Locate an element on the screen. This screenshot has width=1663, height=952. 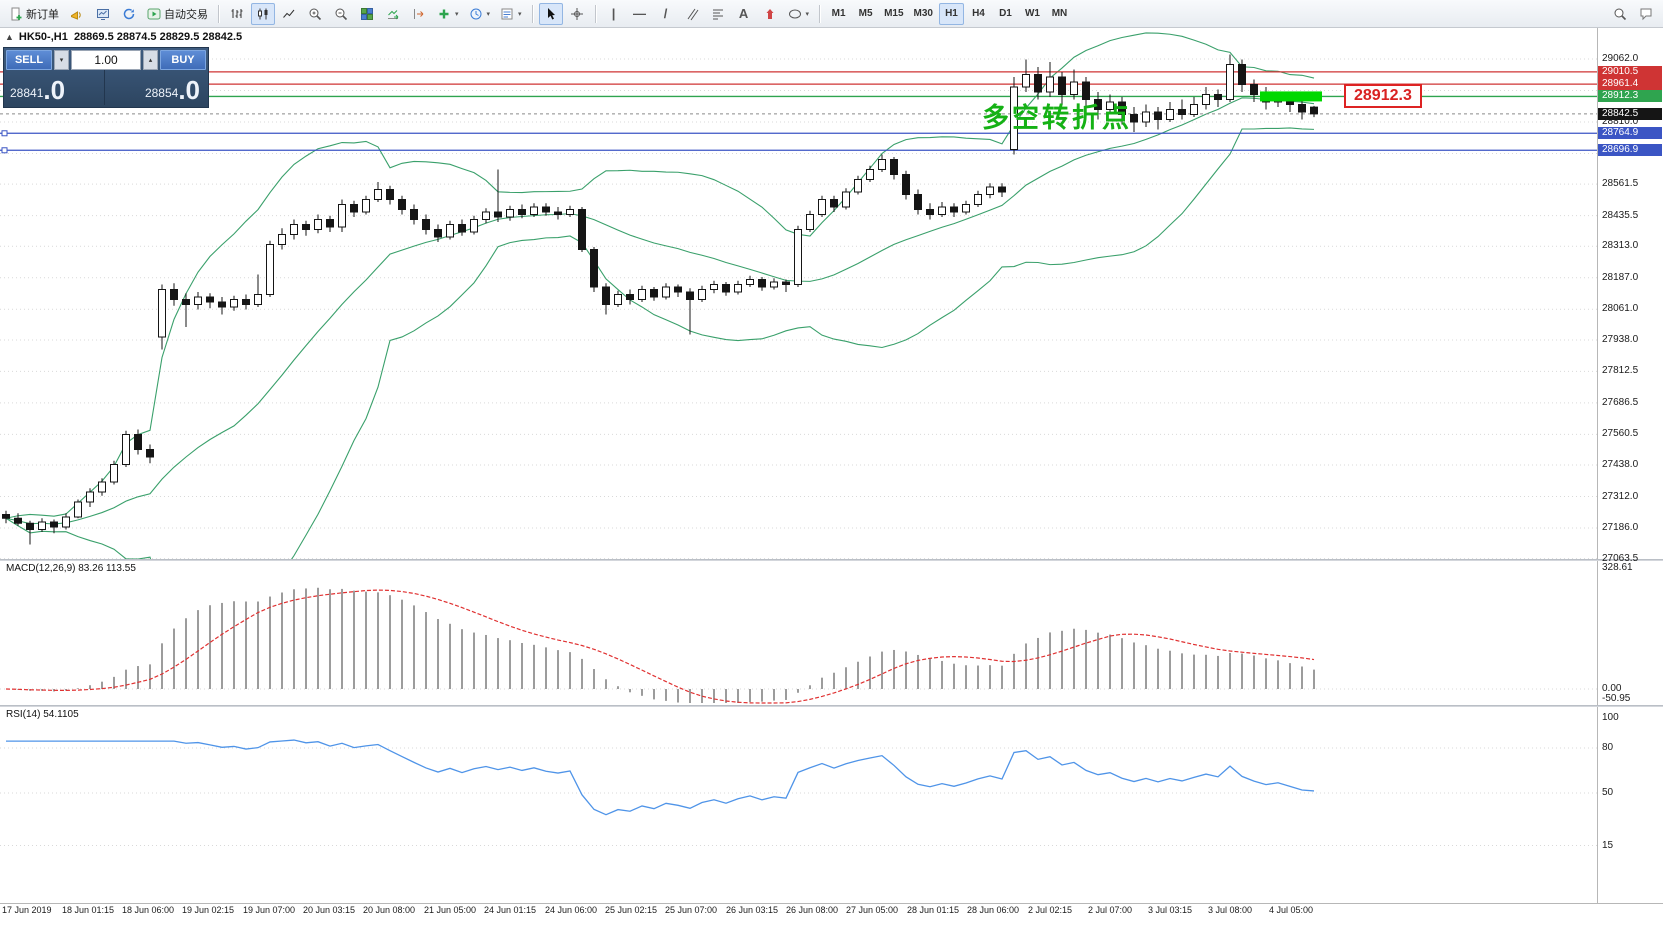
rsi-axis-label: 50 is located at coordinates (1608, 792).